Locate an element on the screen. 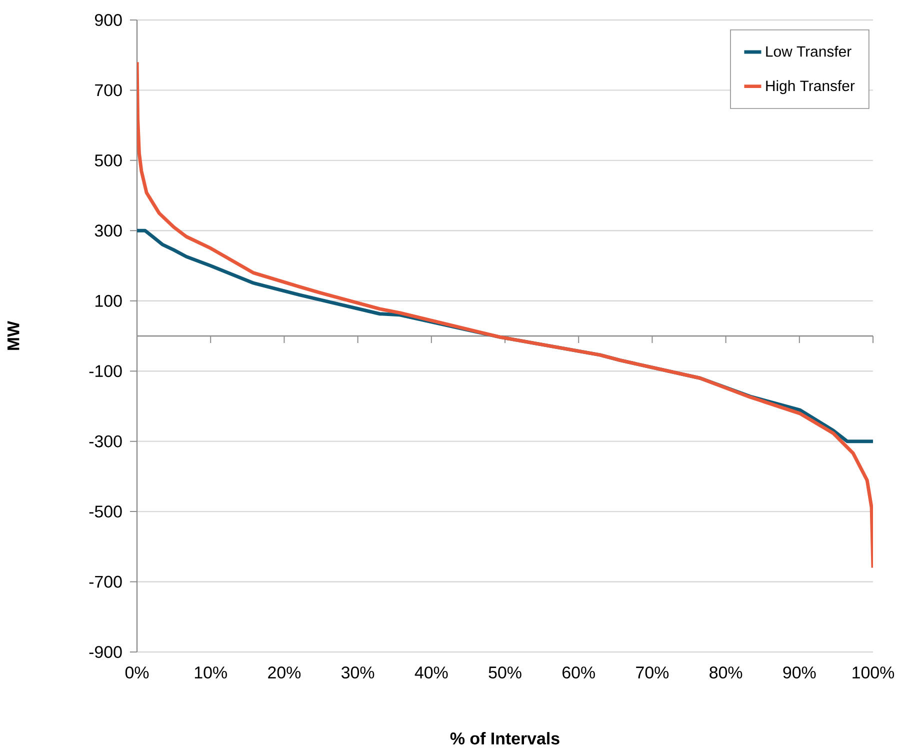 This screenshot has width=911, height=750. x-tick-label: 70% is located at coordinates (652, 672).